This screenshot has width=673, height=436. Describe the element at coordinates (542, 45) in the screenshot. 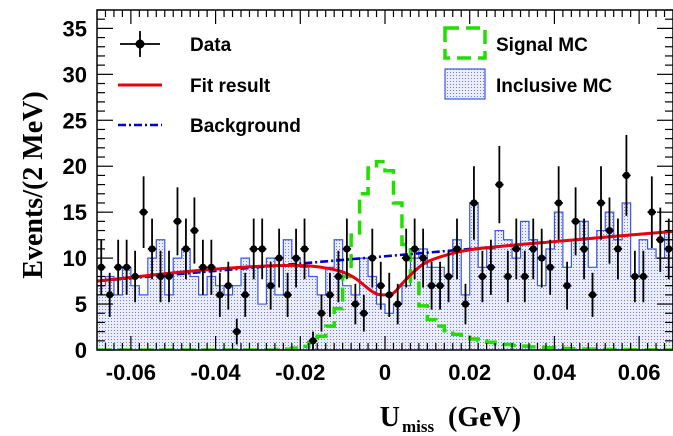

I see `legend-signal-label: Signal MC` at that location.